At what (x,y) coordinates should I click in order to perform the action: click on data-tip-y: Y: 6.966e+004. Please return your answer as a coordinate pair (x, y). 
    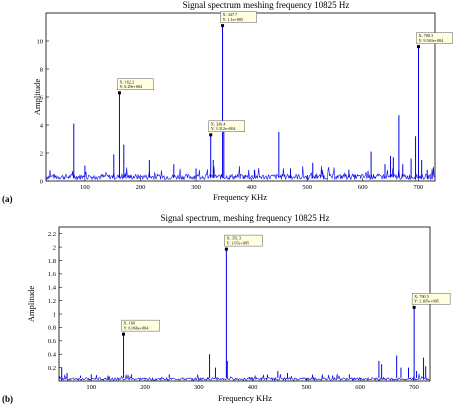
    Looking at the image, I should click on (137, 327).